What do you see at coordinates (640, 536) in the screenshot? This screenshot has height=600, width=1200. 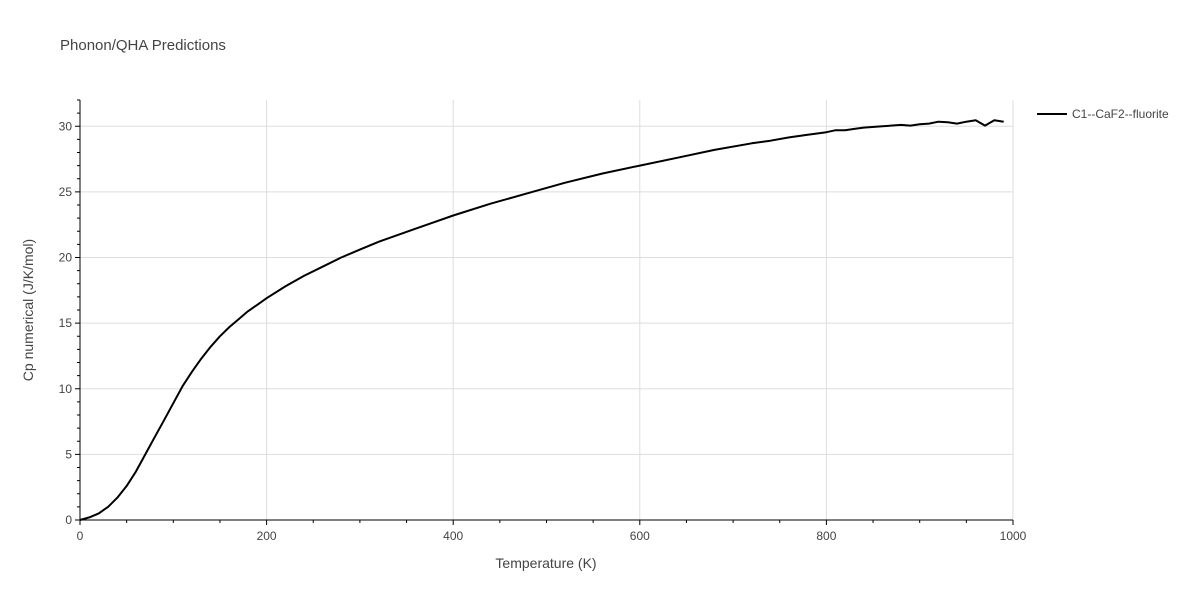 I see `x-tick-label: 600` at bounding box center [640, 536].